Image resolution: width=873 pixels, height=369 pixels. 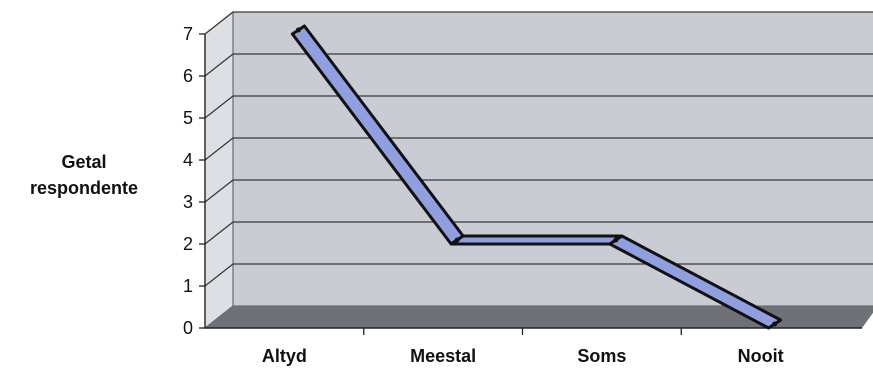 What do you see at coordinates (84, 175) in the screenshot?
I see `y-axis-title: Getal respondente` at bounding box center [84, 175].